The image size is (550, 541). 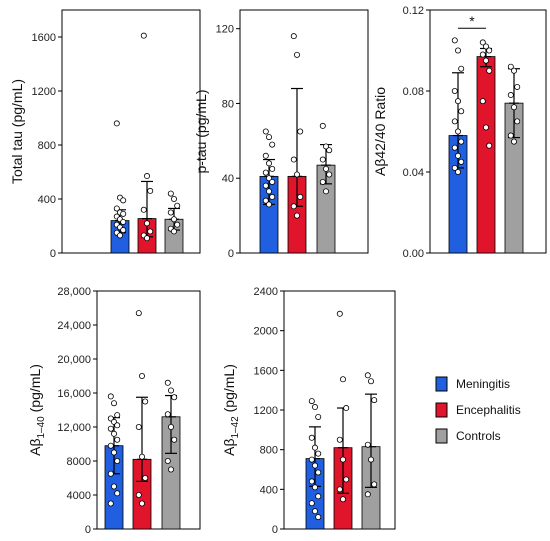 I want to click on y-axis-label: Aβ1–40 (pg/mL), so click(x=37, y=410).